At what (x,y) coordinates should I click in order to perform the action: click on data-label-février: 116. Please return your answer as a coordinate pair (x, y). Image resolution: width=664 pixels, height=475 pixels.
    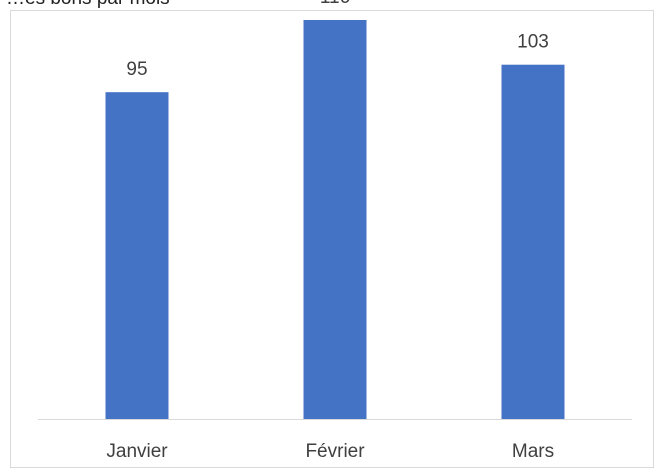
    Looking at the image, I should click on (335, 4).